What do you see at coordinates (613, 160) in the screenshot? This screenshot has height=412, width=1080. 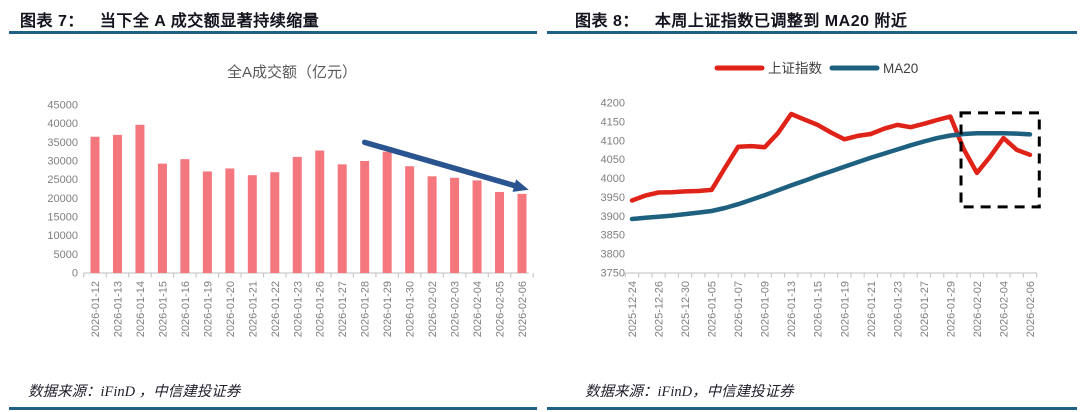 I see `svg-text: 4050` at bounding box center [613, 160].